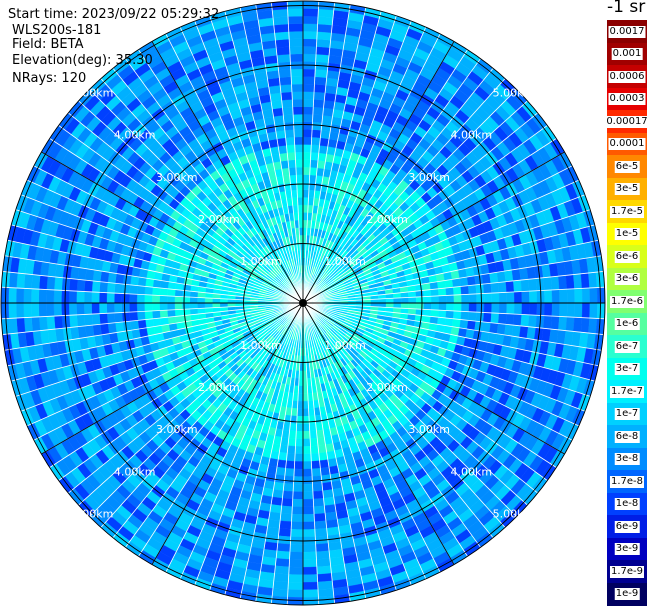 The image size is (647, 607). I want to click on range-ring-label: 4.00km, so click(135, 471).